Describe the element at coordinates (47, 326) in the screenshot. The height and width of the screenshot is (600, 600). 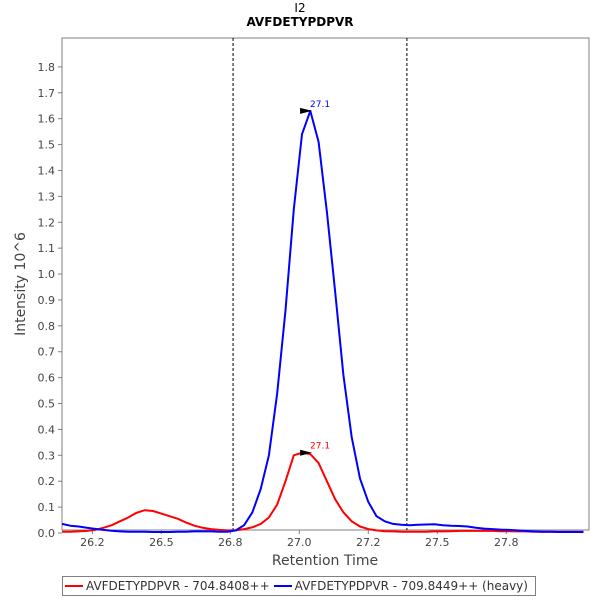
I see `y-tick-label: 0.8` at that location.